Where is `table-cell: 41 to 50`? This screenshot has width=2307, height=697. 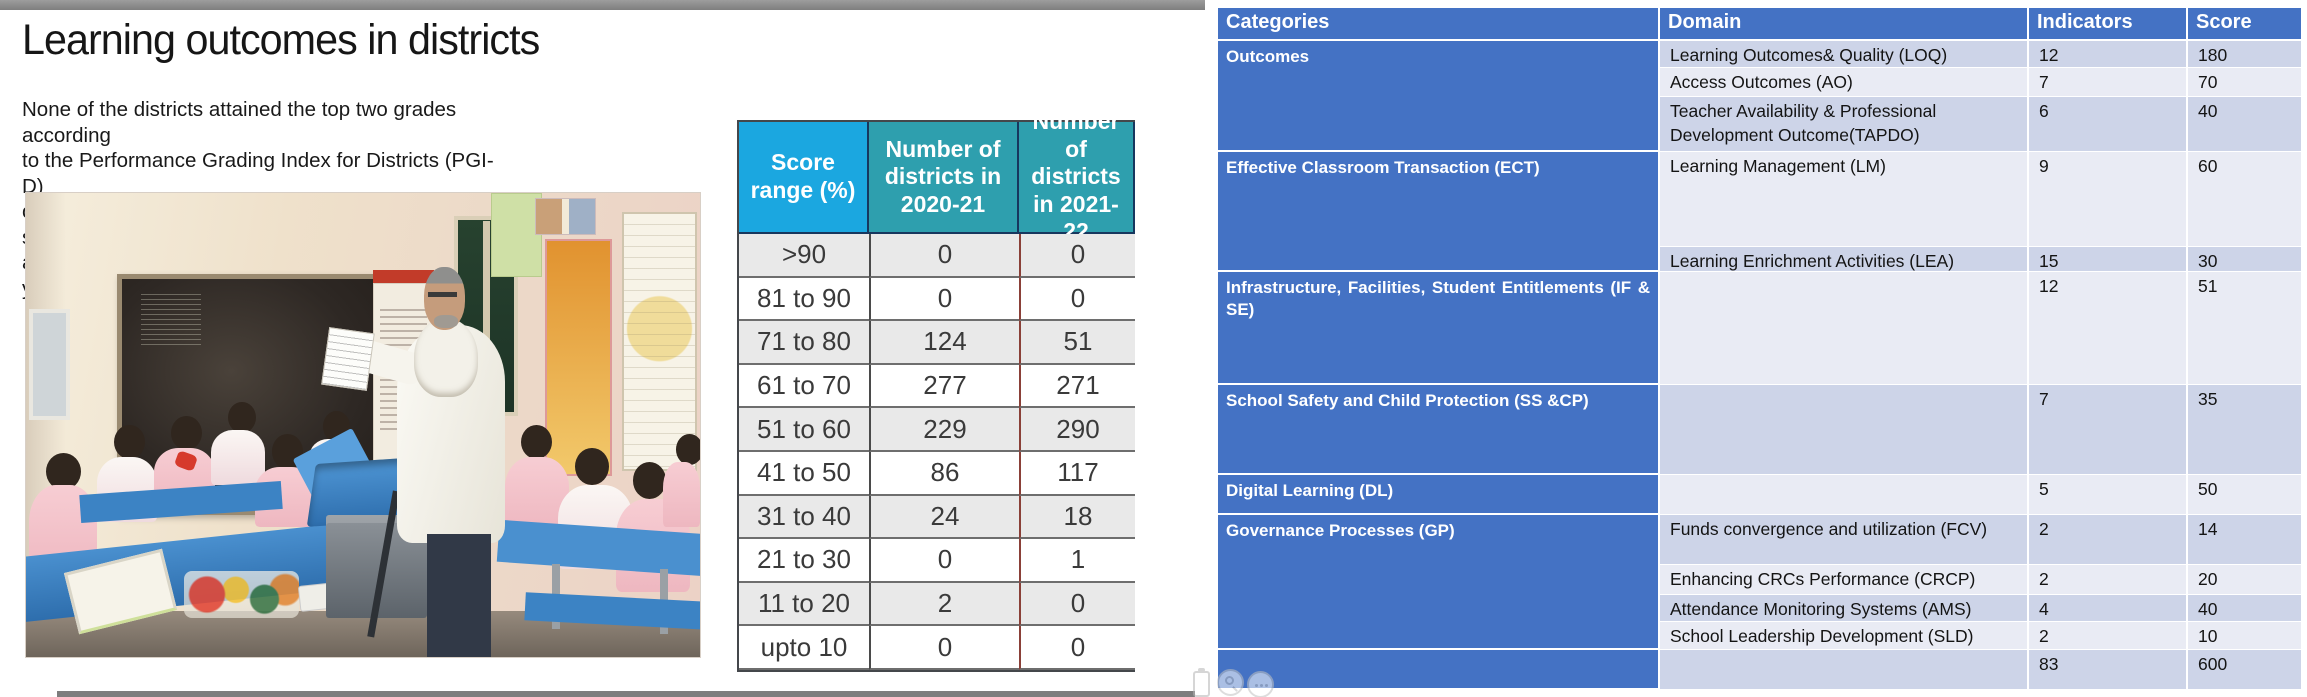
table-cell: 41 to 50 is located at coordinates (804, 473).